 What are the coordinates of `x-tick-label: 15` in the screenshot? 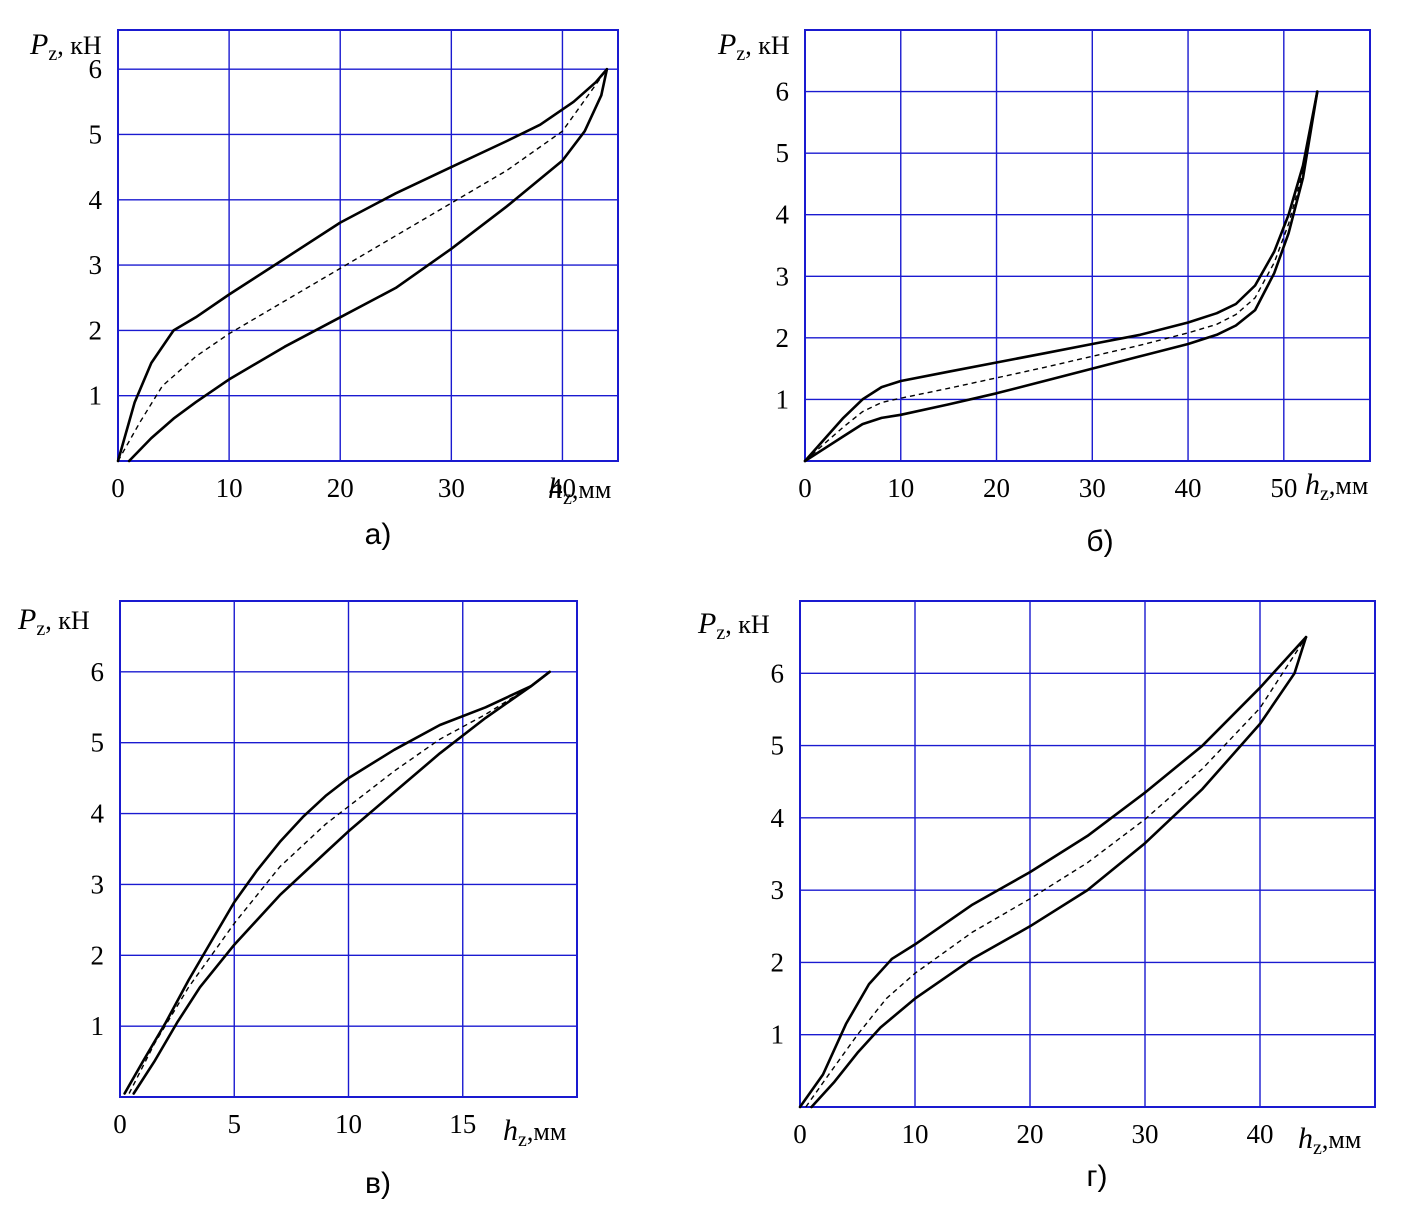 It's located at (462, 1124).